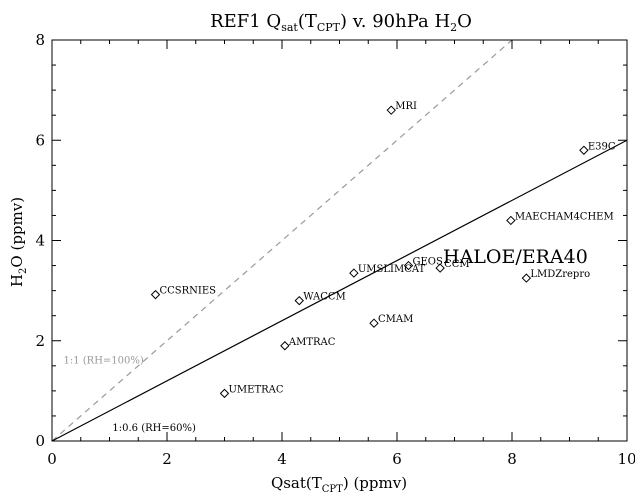 Image resolution: width=635 pixels, height=494 pixels. What do you see at coordinates (40, 40) in the screenshot?
I see `y-tick-label: 8` at bounding box center [40, 40].